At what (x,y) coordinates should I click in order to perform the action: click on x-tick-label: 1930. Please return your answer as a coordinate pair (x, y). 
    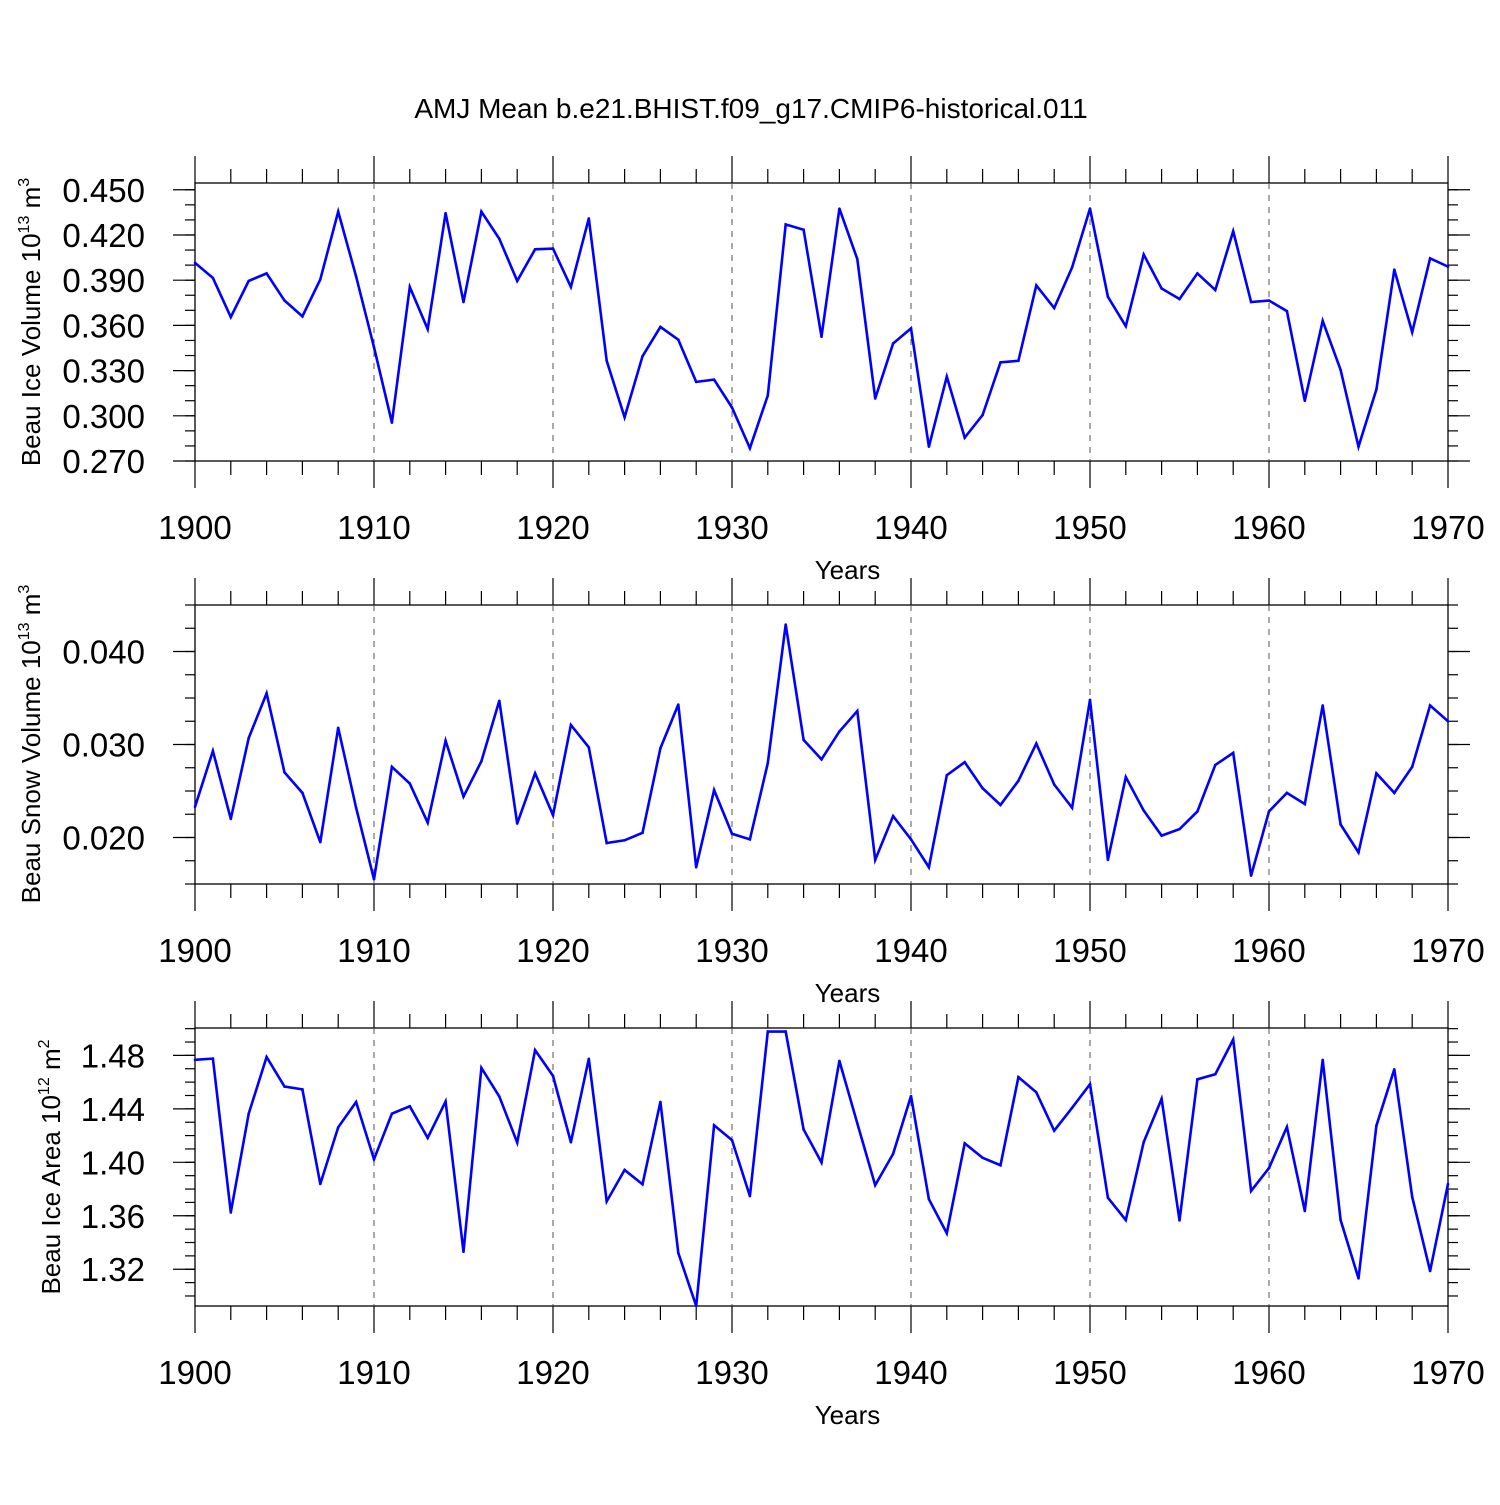
    Looking at the image, I should click on (731, 1372).